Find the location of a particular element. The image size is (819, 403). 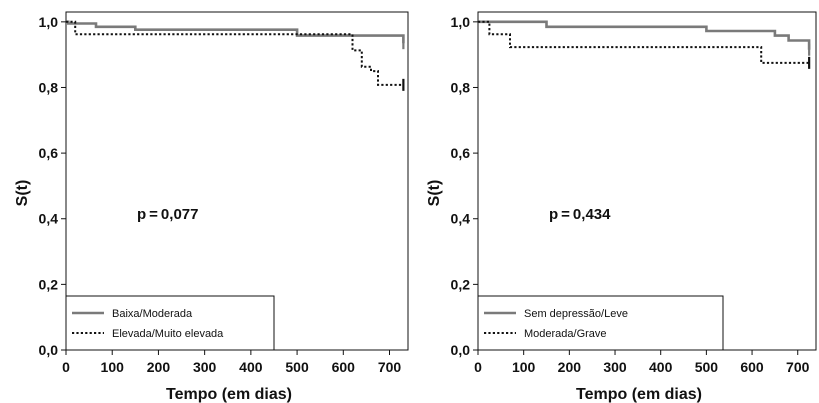

legend-label-2: Elevada/Muito elevada is located at coordinates (168, 334).